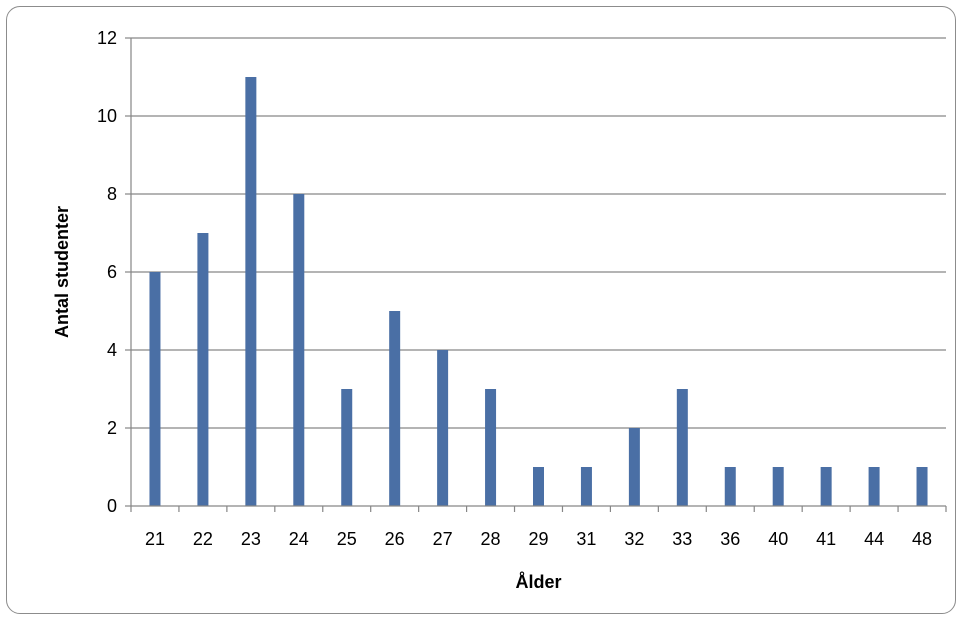 This screenshot has width=964, height=621. I want to click on x-tick-label: 23, so click(251, 539).